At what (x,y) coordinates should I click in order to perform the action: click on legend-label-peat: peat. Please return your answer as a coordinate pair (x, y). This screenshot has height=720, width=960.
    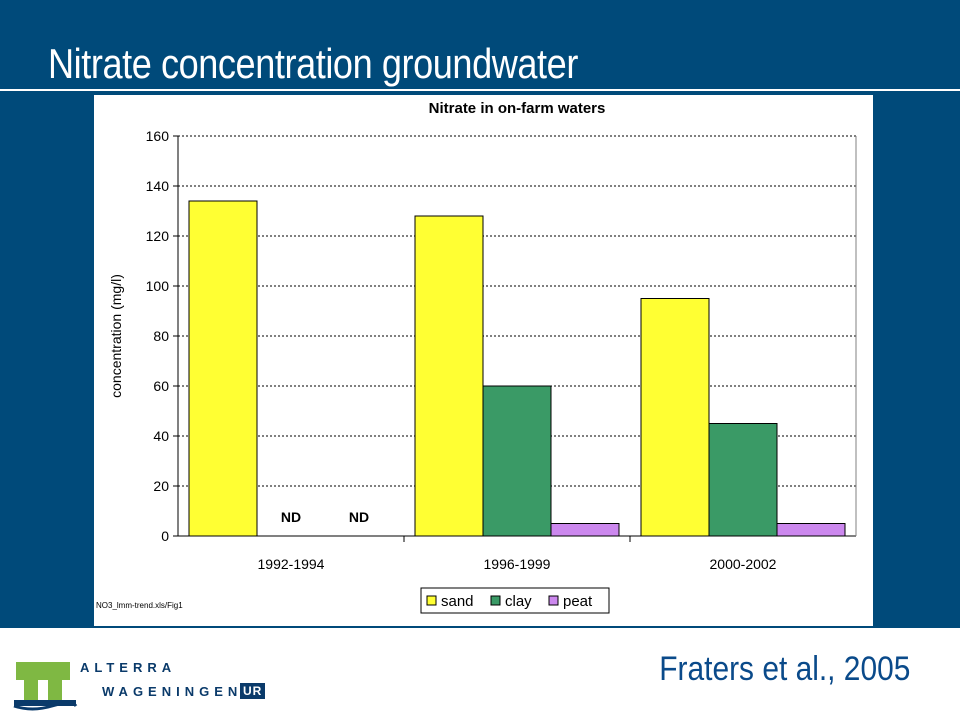
    Looking at the image, I should click on (578, 601).